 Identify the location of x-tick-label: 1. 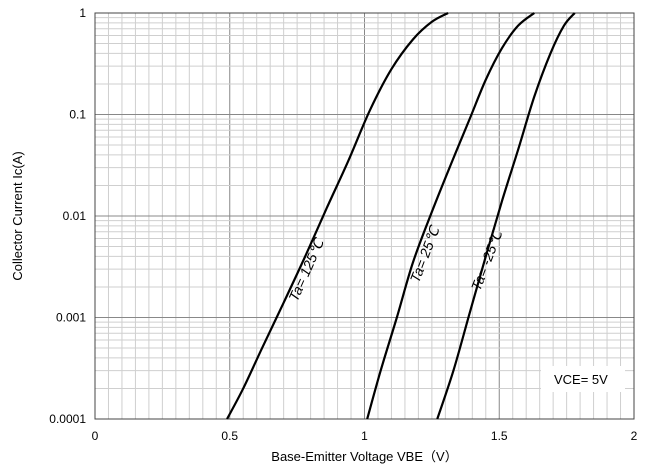
(364, 436).